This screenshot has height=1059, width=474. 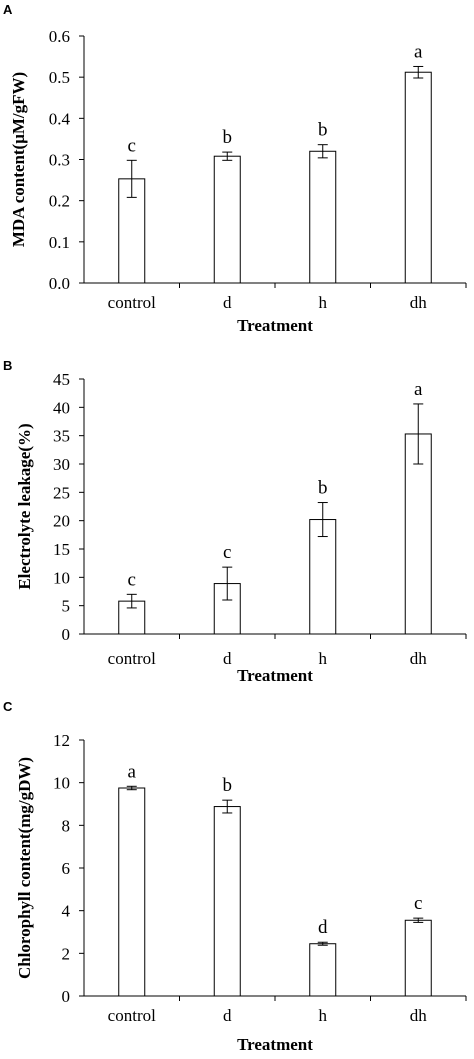 I want to click on y-tick-label: 45, so click(x=61, y=379).